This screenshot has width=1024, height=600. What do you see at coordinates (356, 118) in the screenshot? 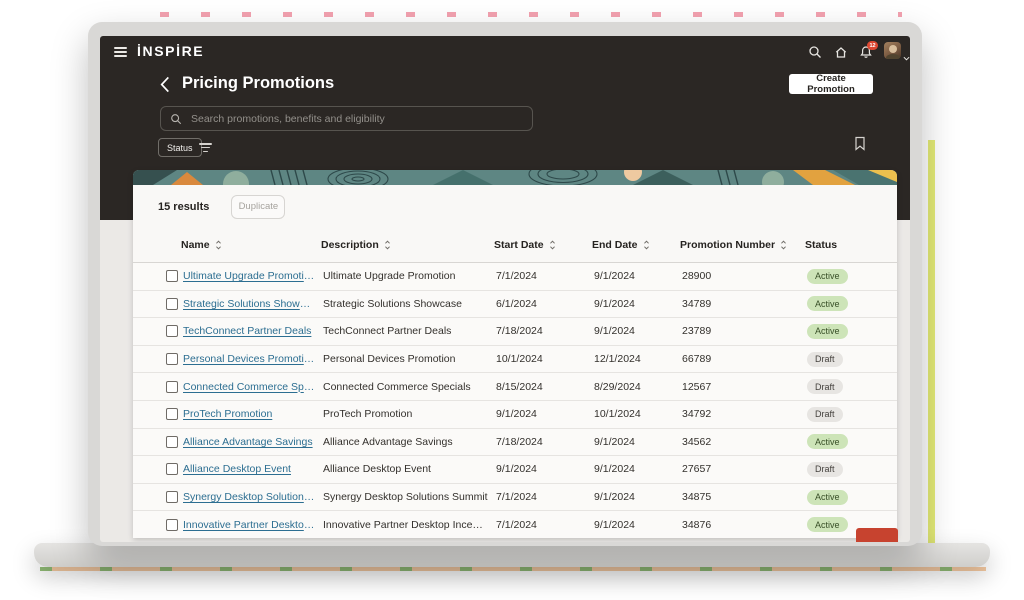
I see `search-input` at bounding box center [356, 118].